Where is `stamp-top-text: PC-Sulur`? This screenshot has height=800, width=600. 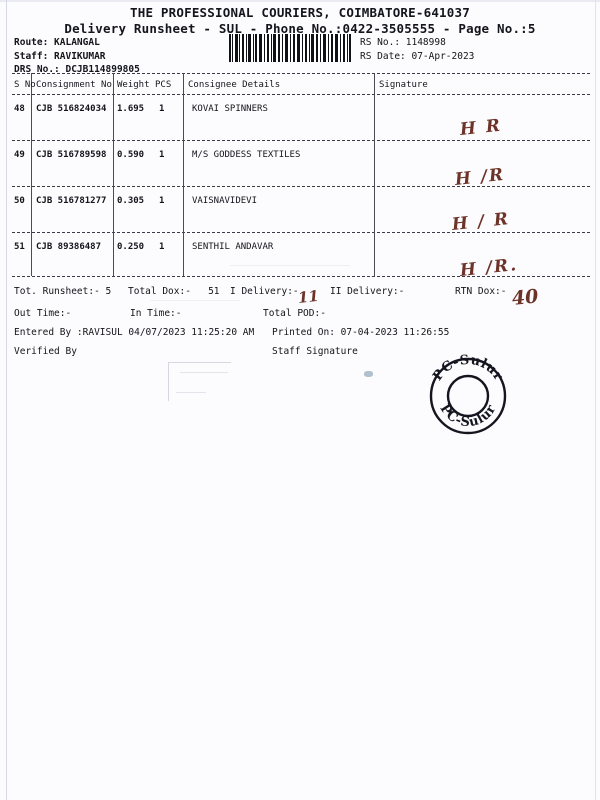 stamp-top-text: PC-Sulur is located at coordinates (467, 368).